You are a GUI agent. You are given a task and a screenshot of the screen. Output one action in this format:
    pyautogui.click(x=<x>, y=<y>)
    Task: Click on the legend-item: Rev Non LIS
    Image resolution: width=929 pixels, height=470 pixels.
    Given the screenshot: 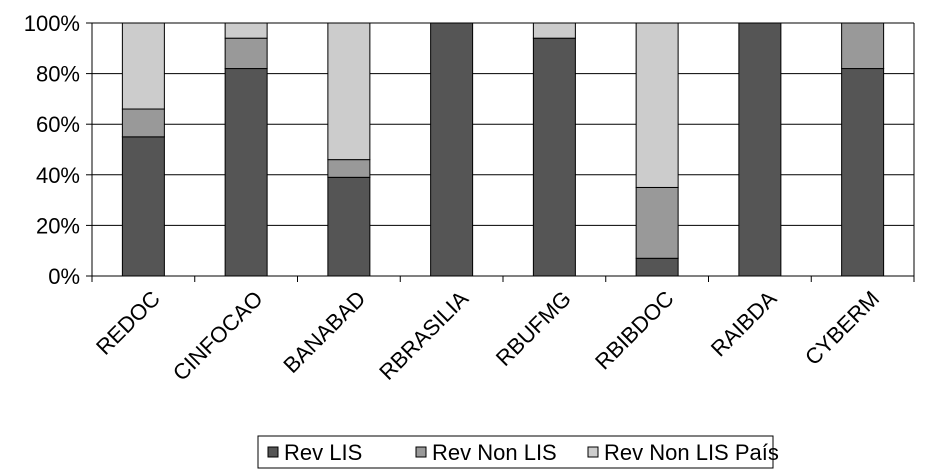 What is the action you would take?
    pyautogui.click(x=486, y=452)
    